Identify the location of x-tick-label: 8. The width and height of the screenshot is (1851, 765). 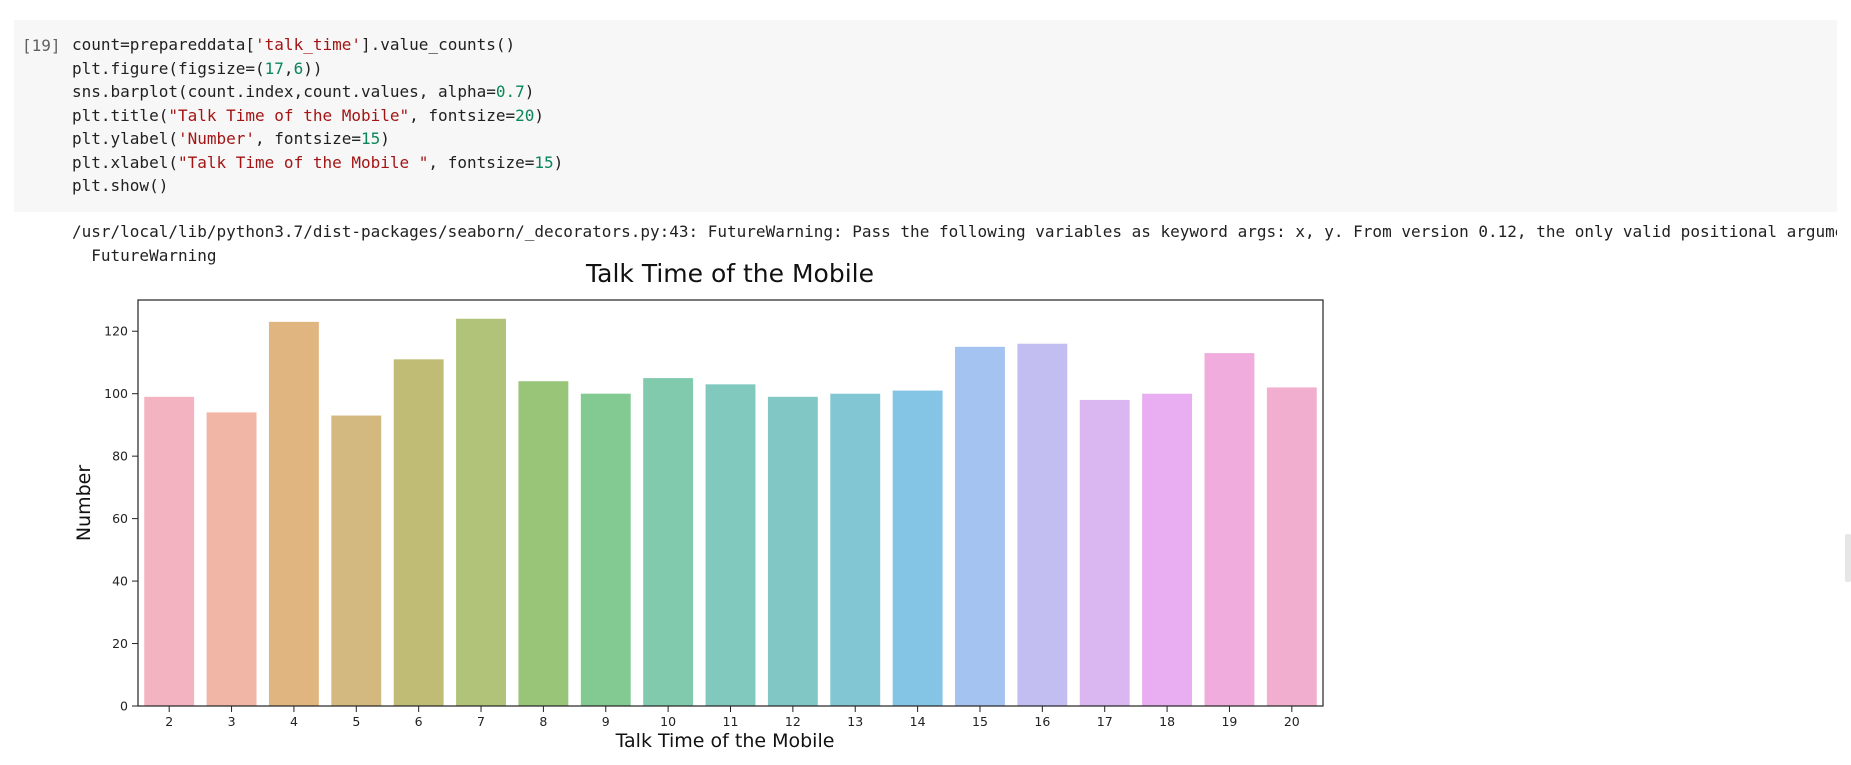
(543, 721).